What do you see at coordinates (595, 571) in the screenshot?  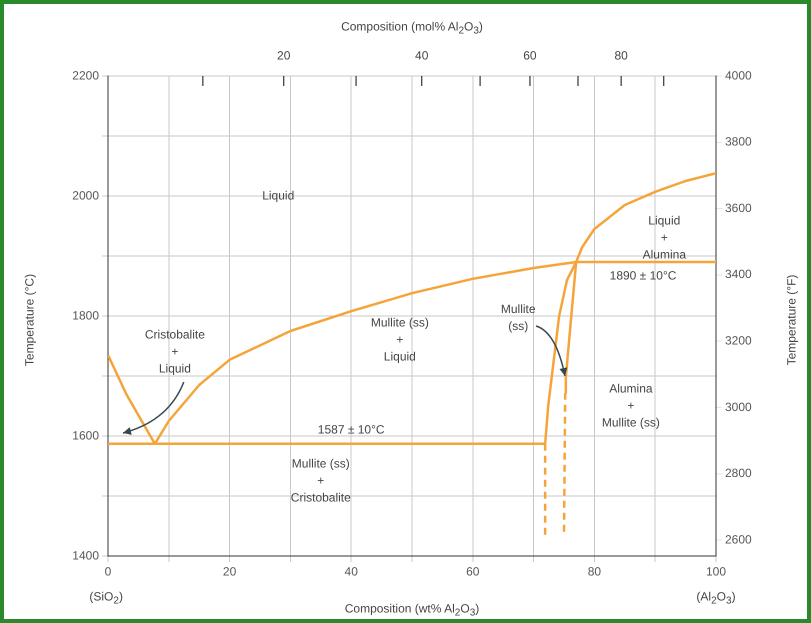 I see `x-tick-label: 80` at bounding box center [595, 571].